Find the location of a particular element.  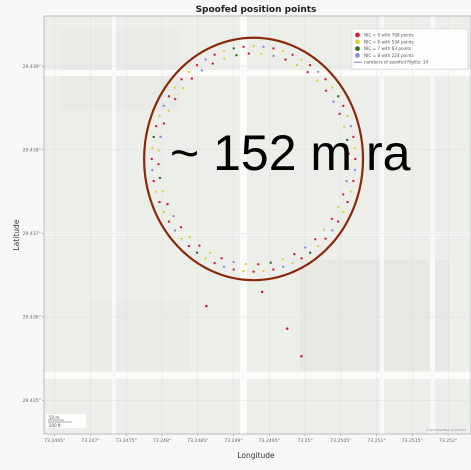

x-tick-label: 73.249° is located at coordinates (233, 441).